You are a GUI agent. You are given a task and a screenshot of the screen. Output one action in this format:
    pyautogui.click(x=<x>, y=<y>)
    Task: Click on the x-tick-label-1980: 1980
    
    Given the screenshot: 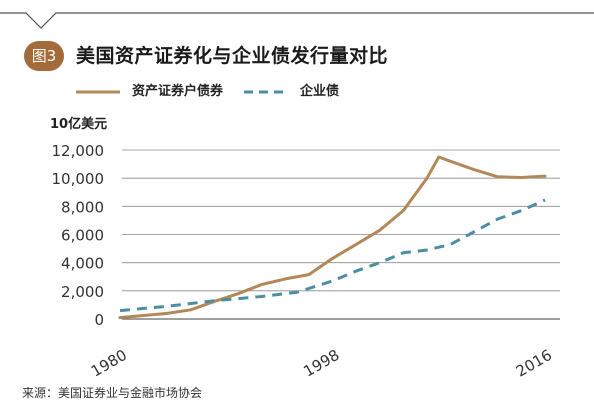 What is the action you would take?
    pyautogui.click(x=109, y=363)
    